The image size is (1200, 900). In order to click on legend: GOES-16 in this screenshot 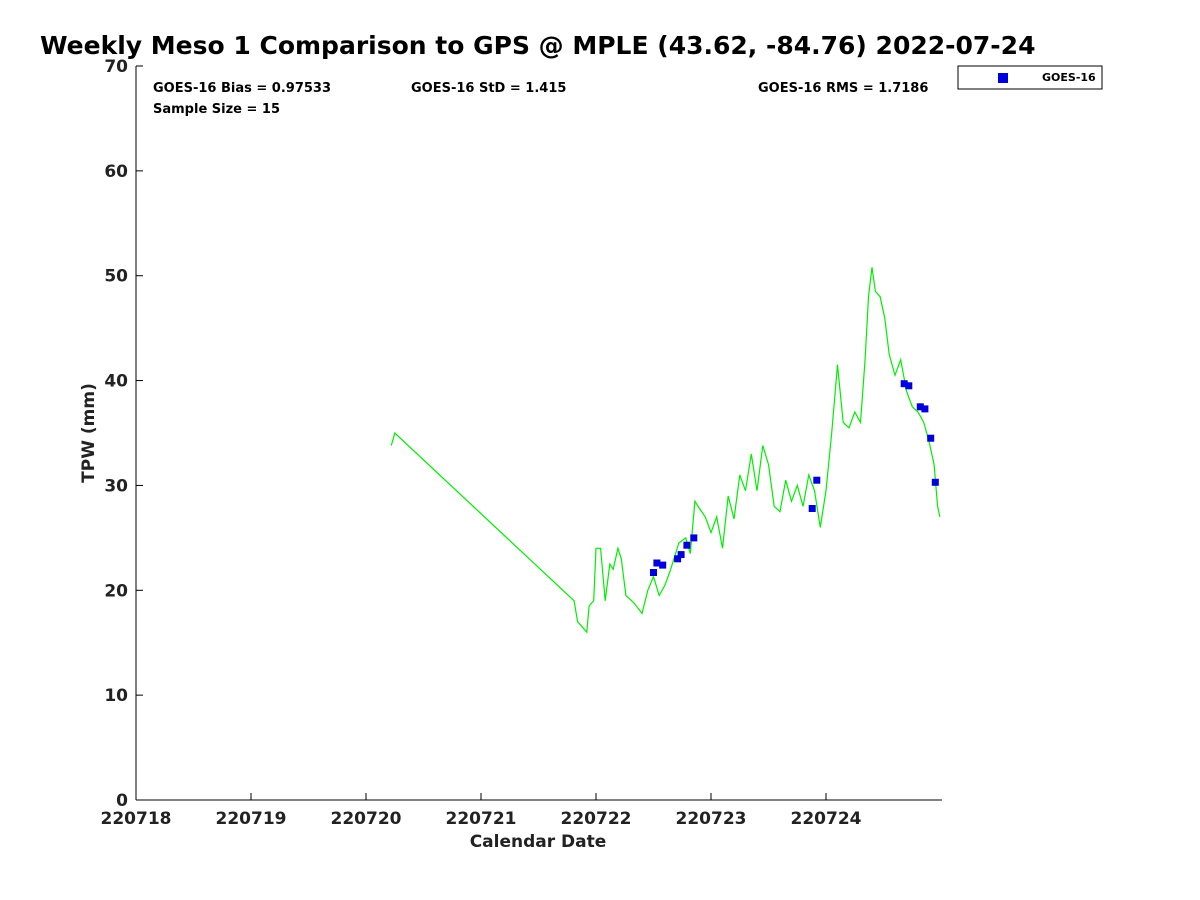, I will do `click(1030, 77)`.